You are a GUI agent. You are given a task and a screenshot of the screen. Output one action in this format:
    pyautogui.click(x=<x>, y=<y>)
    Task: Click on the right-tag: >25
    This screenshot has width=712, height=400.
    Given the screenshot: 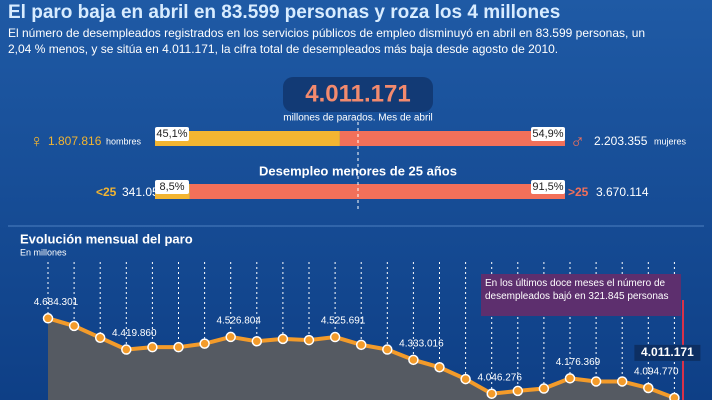 What is the action you would take?
    pyautogui.click(x=578, y=192)
    